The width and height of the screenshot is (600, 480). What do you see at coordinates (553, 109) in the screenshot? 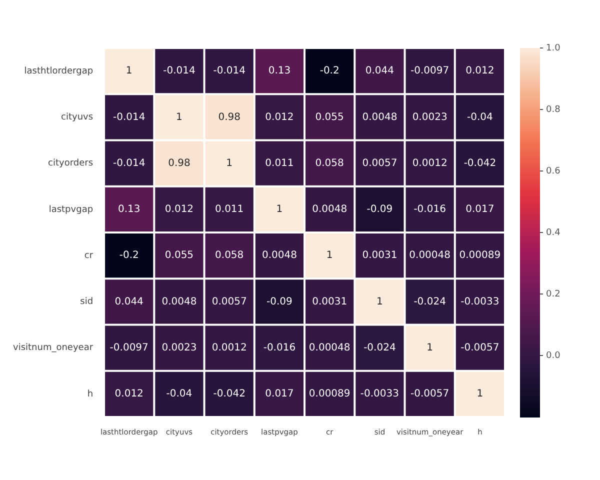
I see `color-bar-label: 0.8` at bounding box center [553, 109].